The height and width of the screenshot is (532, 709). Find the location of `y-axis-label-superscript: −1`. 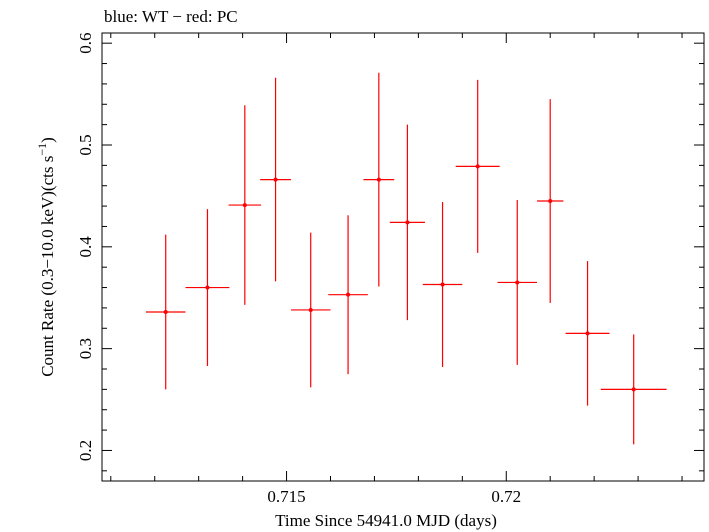

y-axis-label-superscript: −1 is located at coordinates (42, 149).